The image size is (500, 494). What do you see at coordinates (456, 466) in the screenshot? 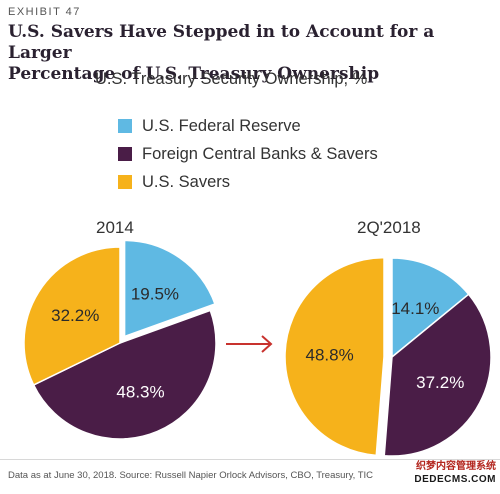
I see `watermark-line-1: 织梦内容管理系统` at bounding box center [456, 466].